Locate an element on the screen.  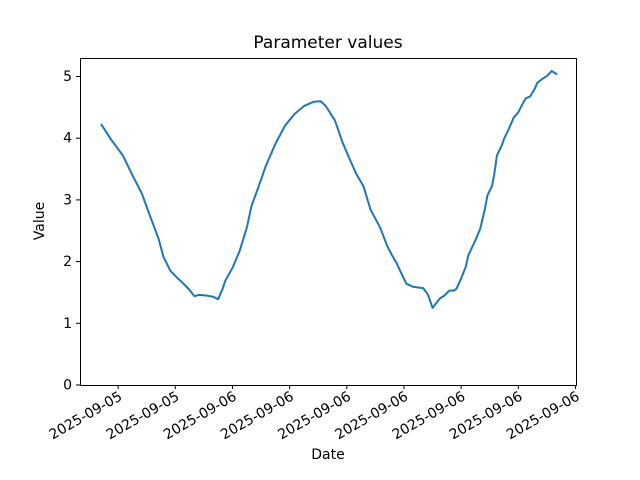
y-tick-label: 5 is located at coordinates (67, 77).